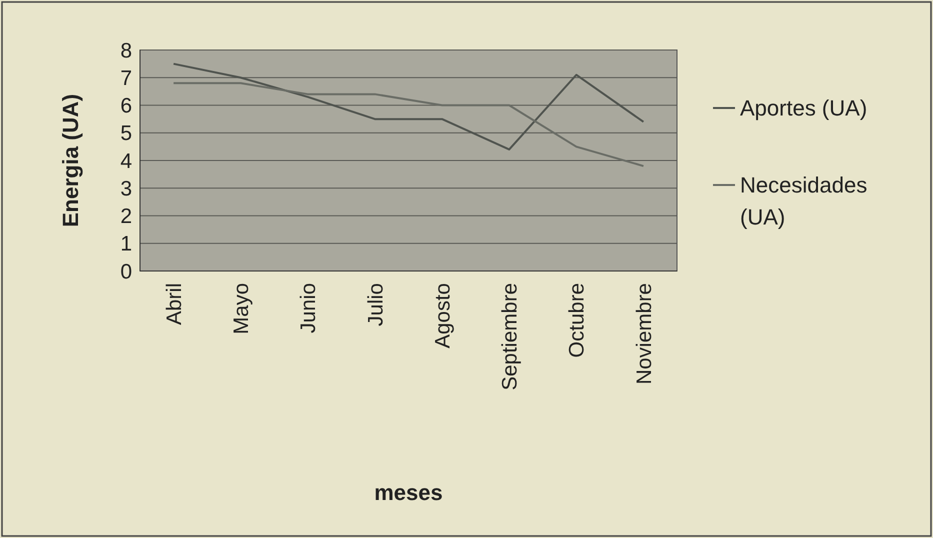 Image resolution: width=933 pixels, height=538 pixels. What do you see at coordinates (308, 308) in the screenshot?
I see `x-tick-label: Junio` at bounding box center [308, 308].